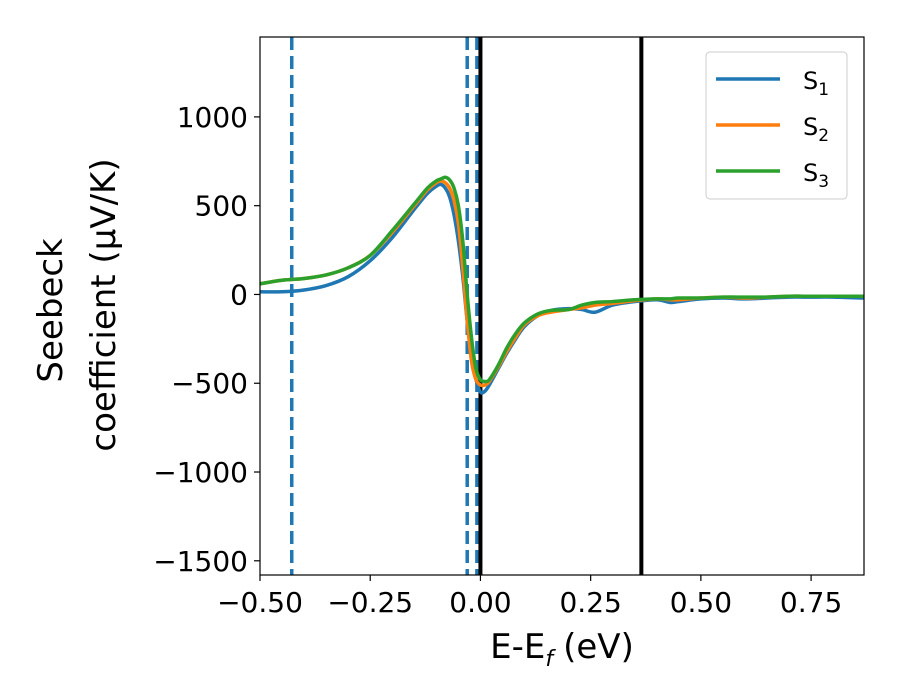 The width and height of the screenshot is (900, 700). What do you see at coordinates (77, 304) in the screenshot?
I see `y-axis-title: Seebeck coefficient (μV/K)` at bounding box center [77, 304].